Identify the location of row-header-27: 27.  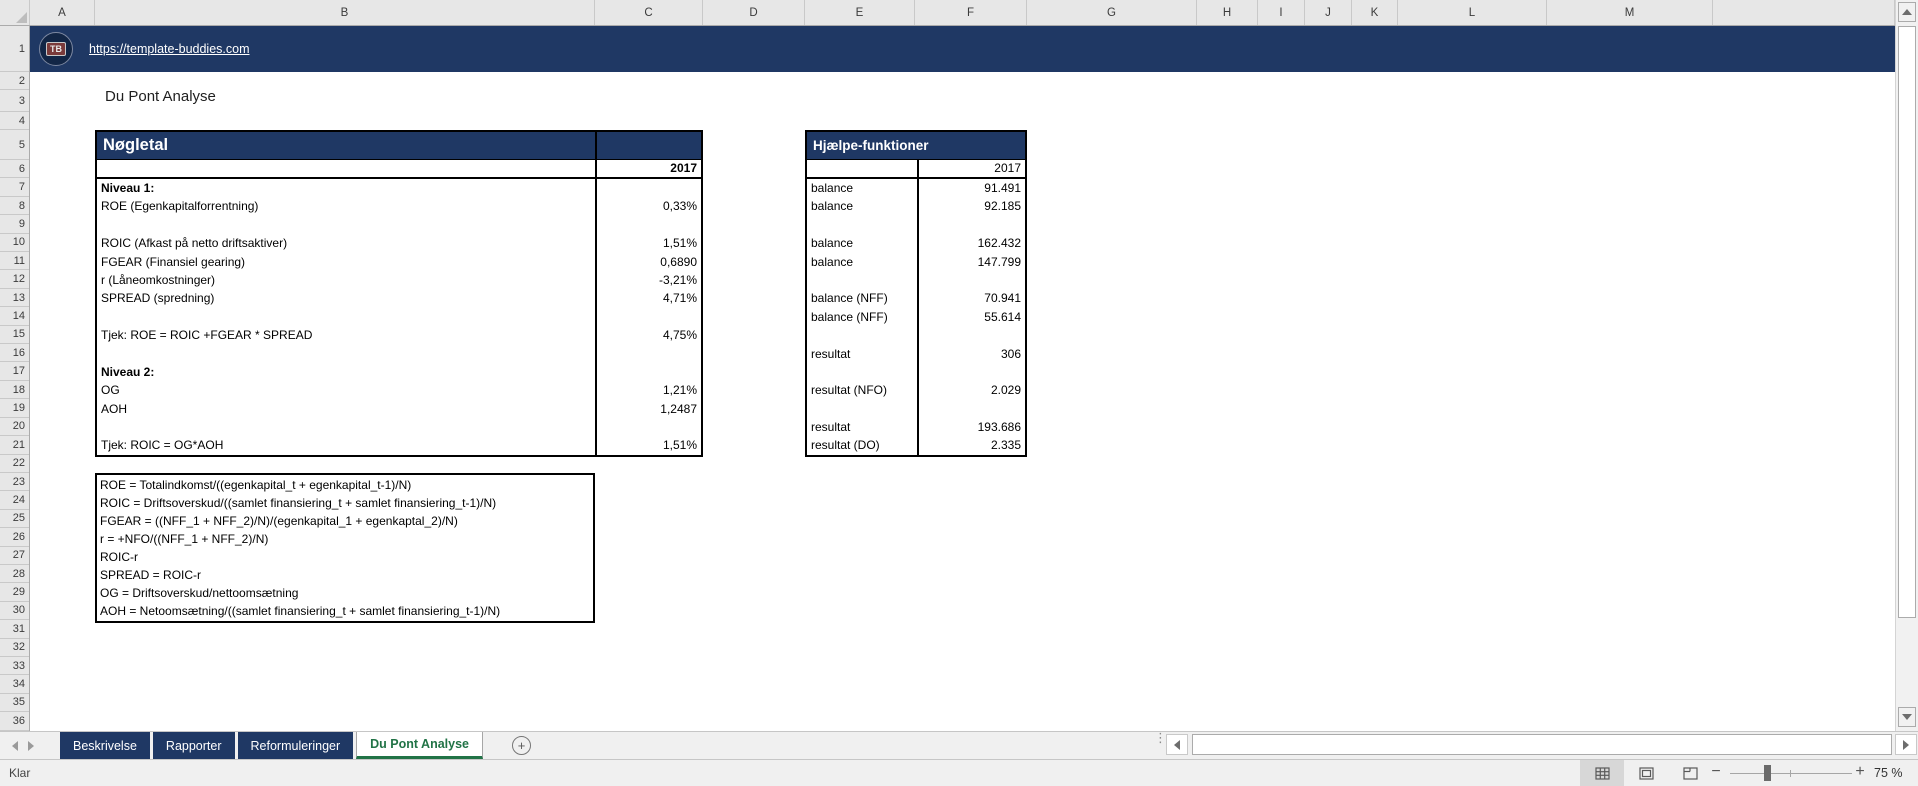
(14, 556).